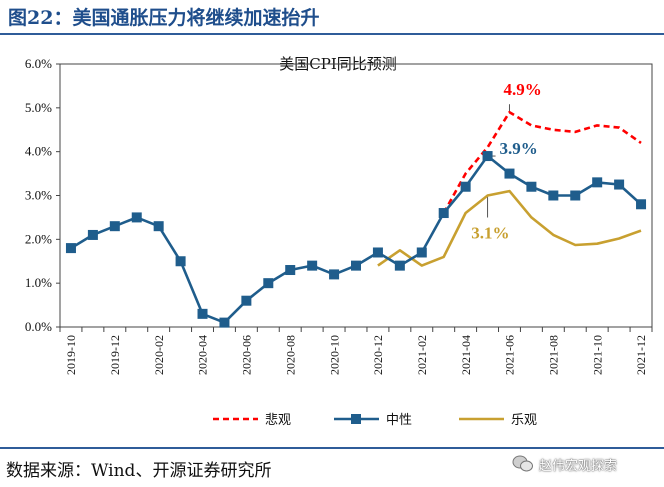 This screenshot has height=487, width=664. What do you see at coordinates (332, 34) in the screenshot?
I see `top-divider` at bounding box center [332, 34].